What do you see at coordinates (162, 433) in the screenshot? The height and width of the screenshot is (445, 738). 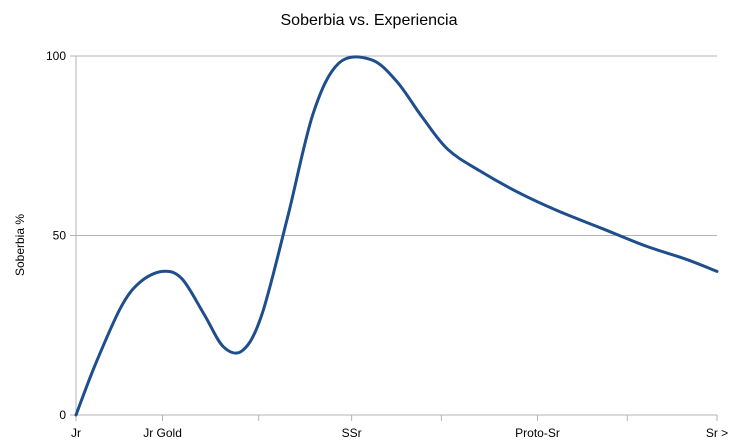 I see `x-tick-label: Jr Gold` at bounding box center [162, 433].